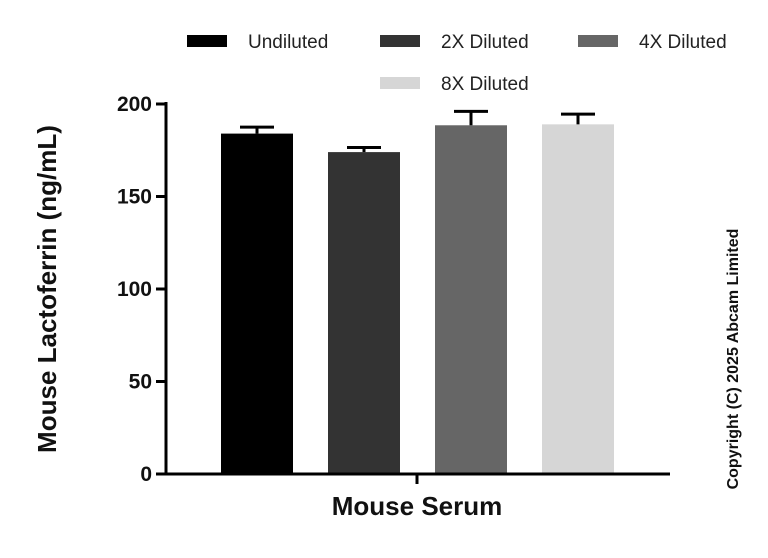 The width and height of the screenshot is (768, 558). I want to click on x-axis, so click(417, 478).